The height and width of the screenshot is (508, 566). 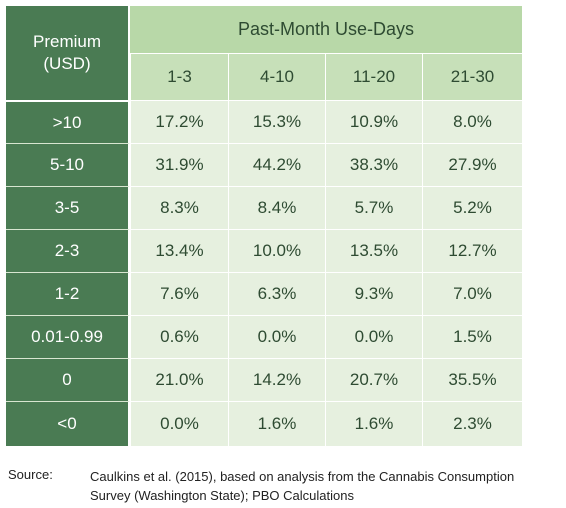 I want to click on group-header: Past-Month Use-Days, so click(x=326, y=30).